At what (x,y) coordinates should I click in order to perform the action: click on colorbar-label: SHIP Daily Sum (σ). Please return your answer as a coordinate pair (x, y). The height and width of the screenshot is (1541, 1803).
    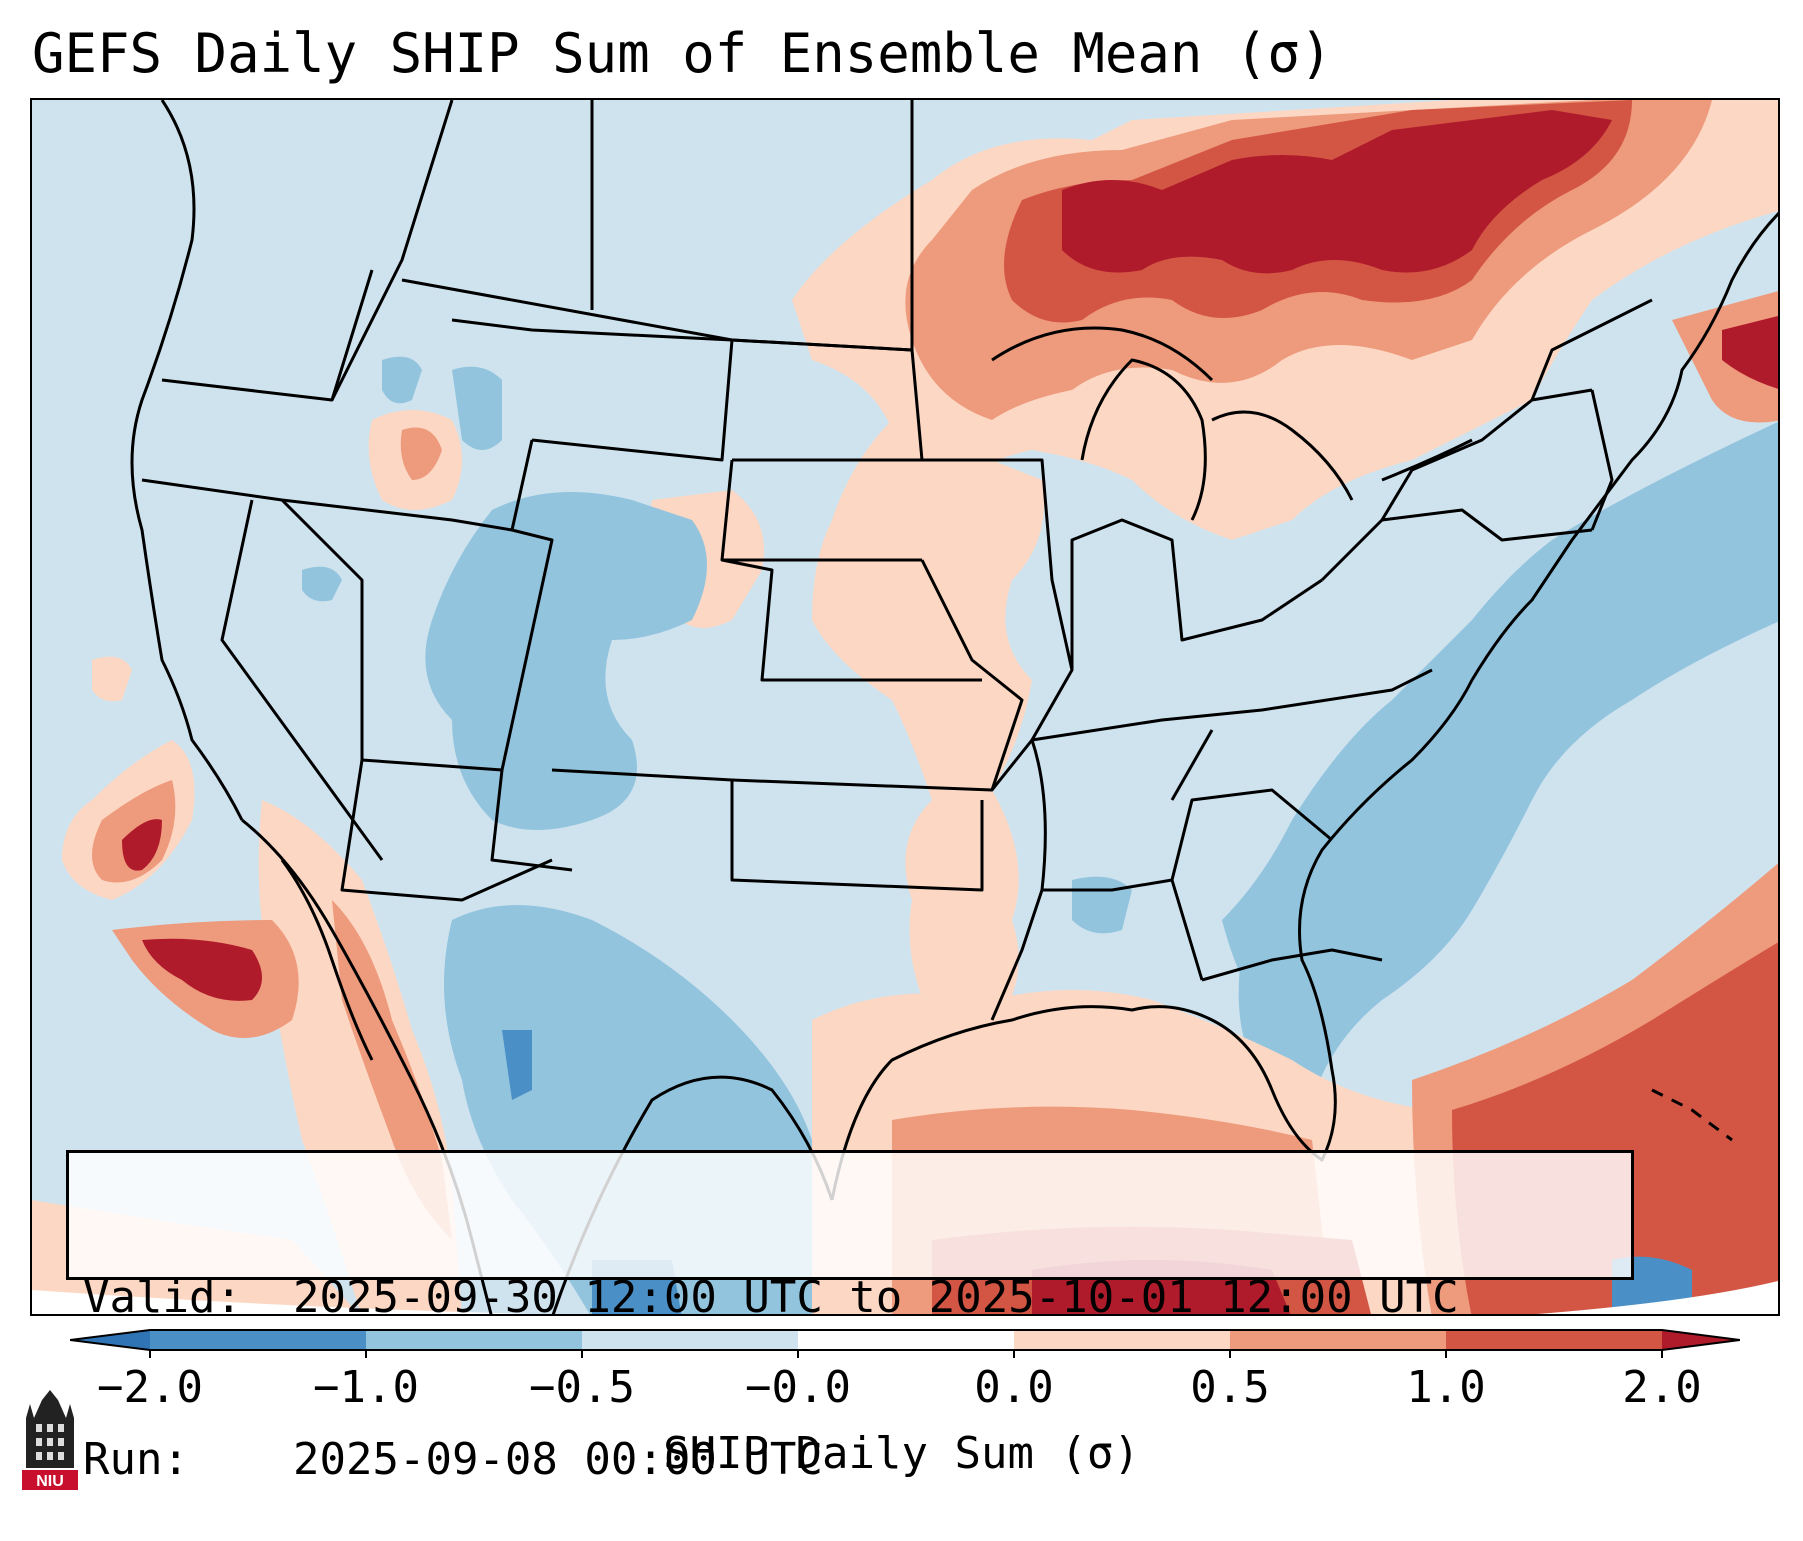
    Looking at the image, I should click on (901, 1453).